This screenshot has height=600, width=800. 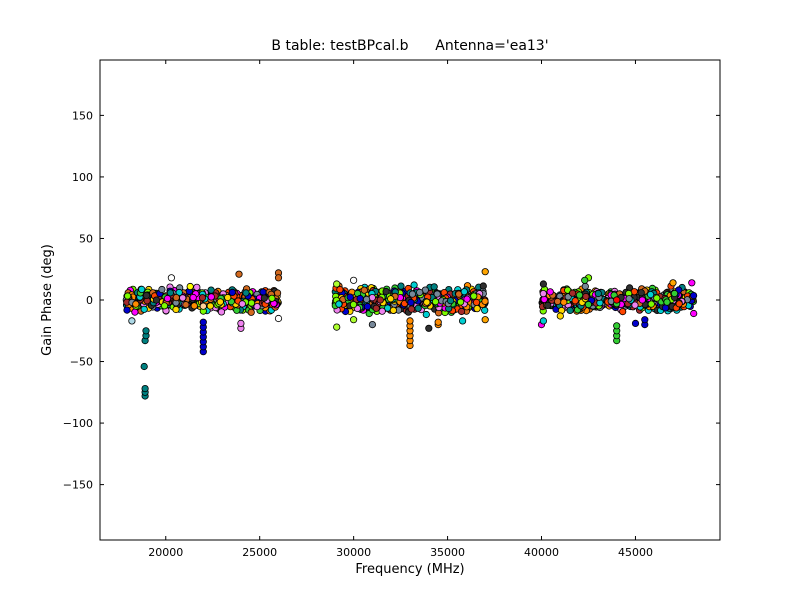 I want to click on y-tick-label: 100, so click(x=82, y=177).